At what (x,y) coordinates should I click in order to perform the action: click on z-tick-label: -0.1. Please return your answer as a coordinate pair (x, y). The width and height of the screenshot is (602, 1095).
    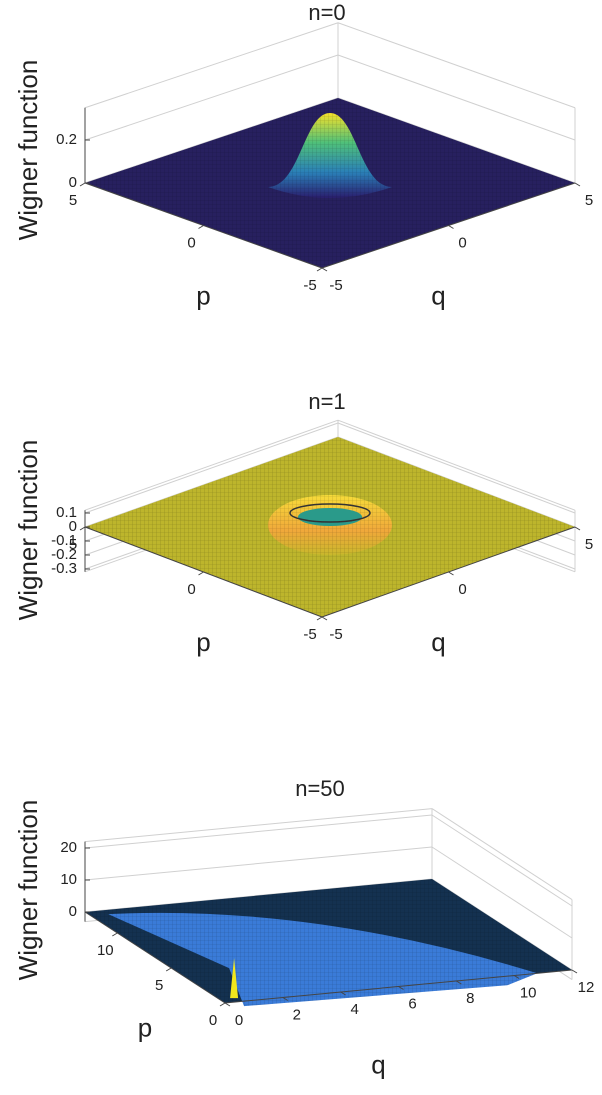
    Looking at the image, I should click on (64, 540).